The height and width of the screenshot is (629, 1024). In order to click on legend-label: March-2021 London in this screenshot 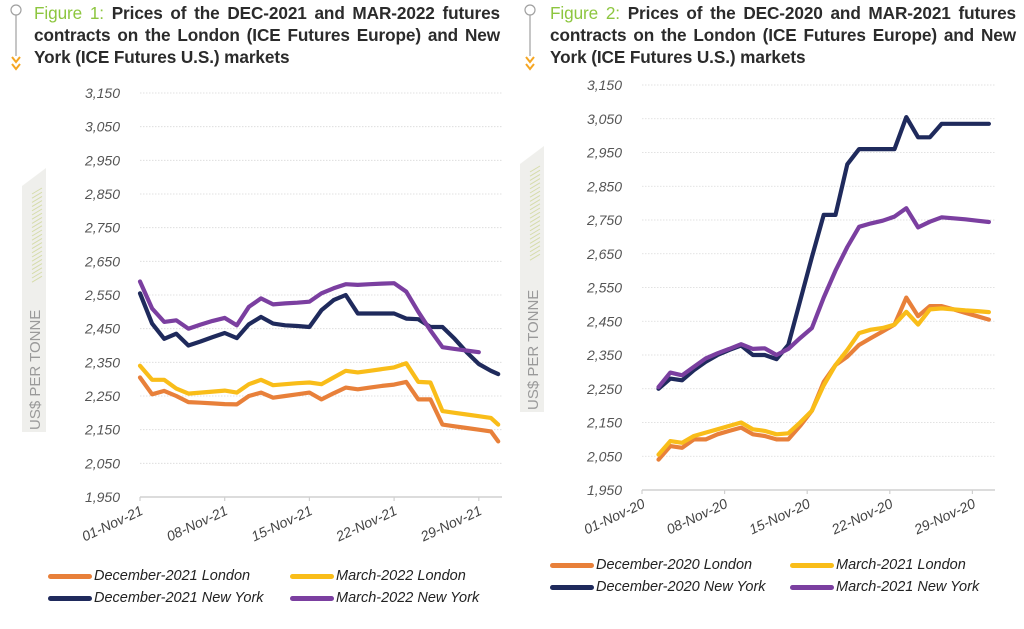, I will do `click(901, 565)`.